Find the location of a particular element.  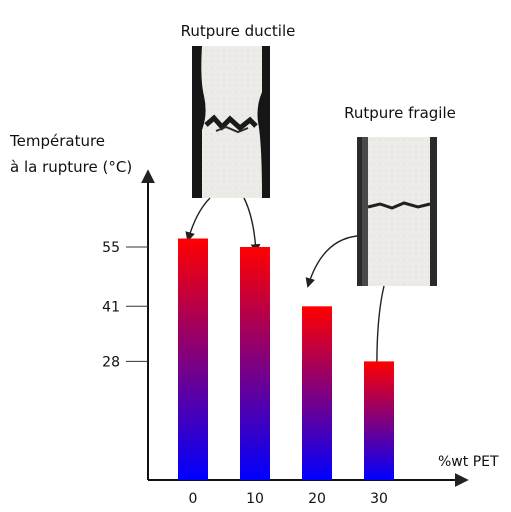

y-tick-label: 28 is located at coordinates (111, 362).